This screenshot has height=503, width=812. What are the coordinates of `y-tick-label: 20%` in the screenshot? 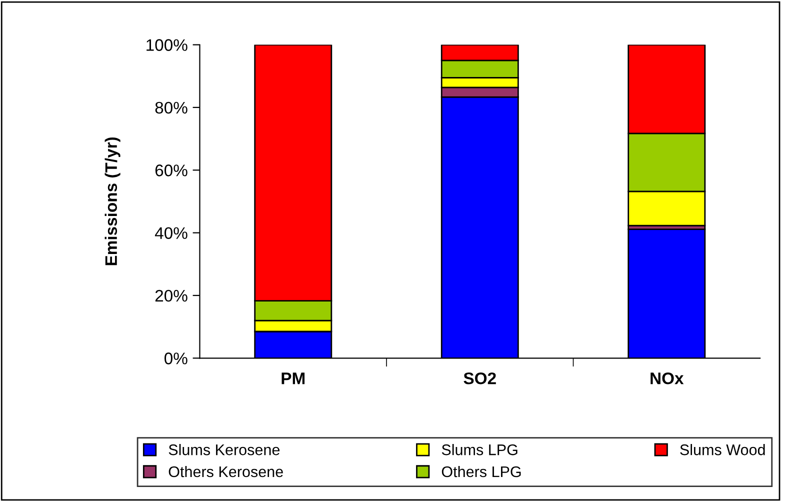 It's located at (171, 296).